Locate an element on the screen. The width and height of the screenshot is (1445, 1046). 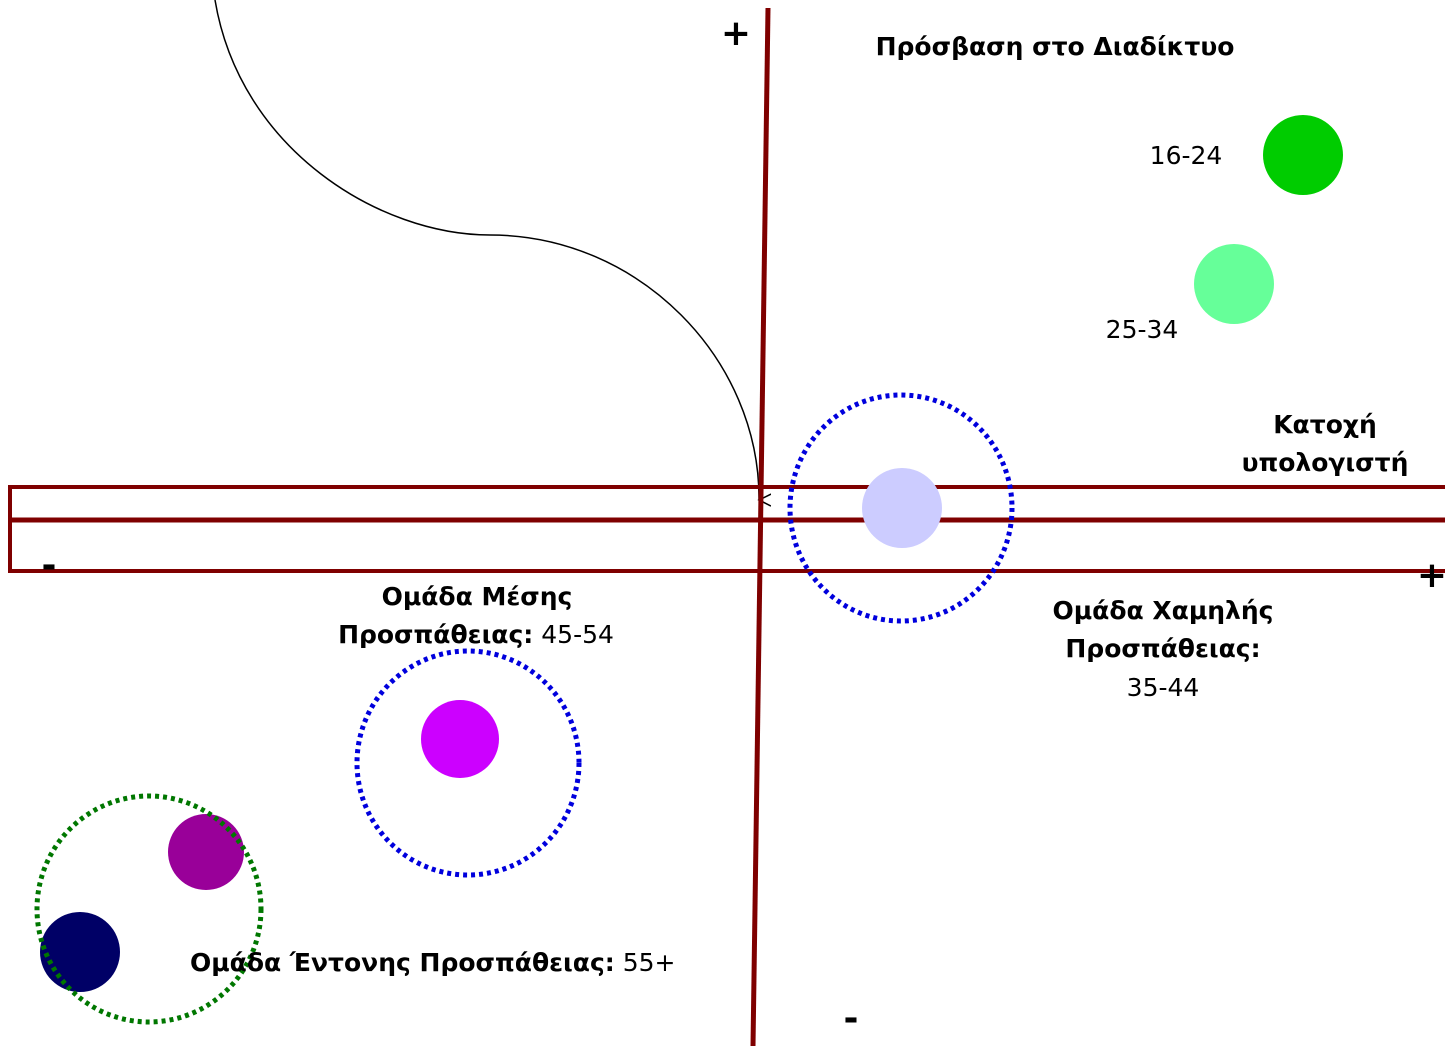
group-line: Προσπάθειας: 45-54 is located at coordinates (476, 634).